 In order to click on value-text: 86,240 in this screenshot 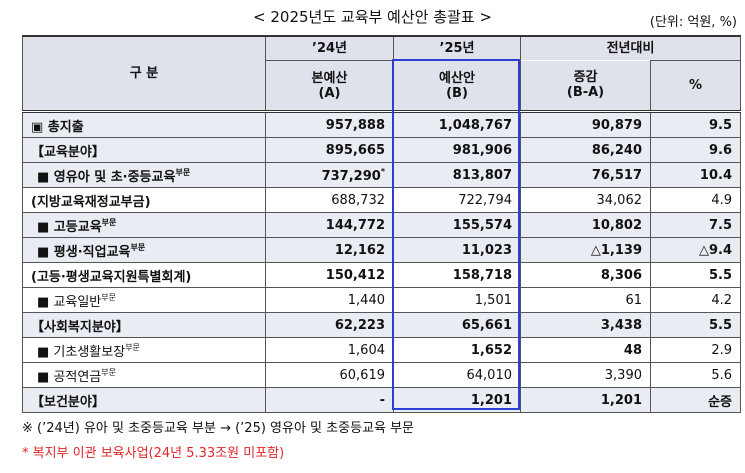, I will do `click(616, 150)`.